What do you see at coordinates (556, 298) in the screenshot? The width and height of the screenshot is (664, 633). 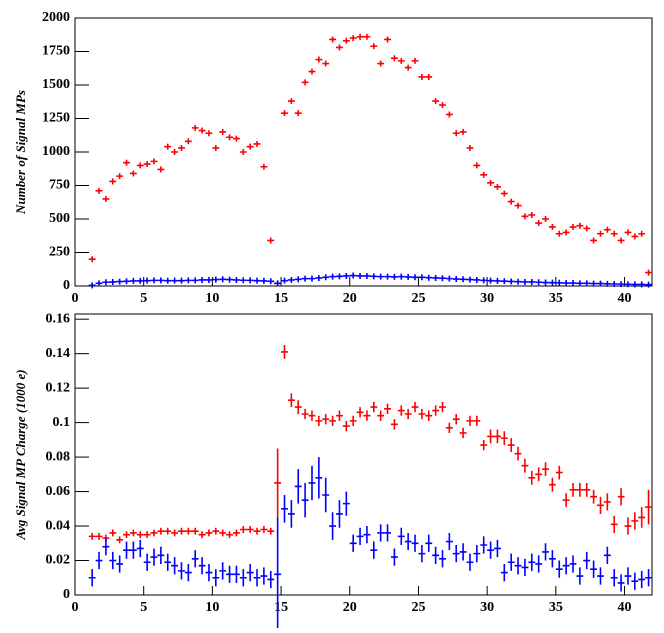 I see `x-tick-label: 35` at bounding box center [556, 298].